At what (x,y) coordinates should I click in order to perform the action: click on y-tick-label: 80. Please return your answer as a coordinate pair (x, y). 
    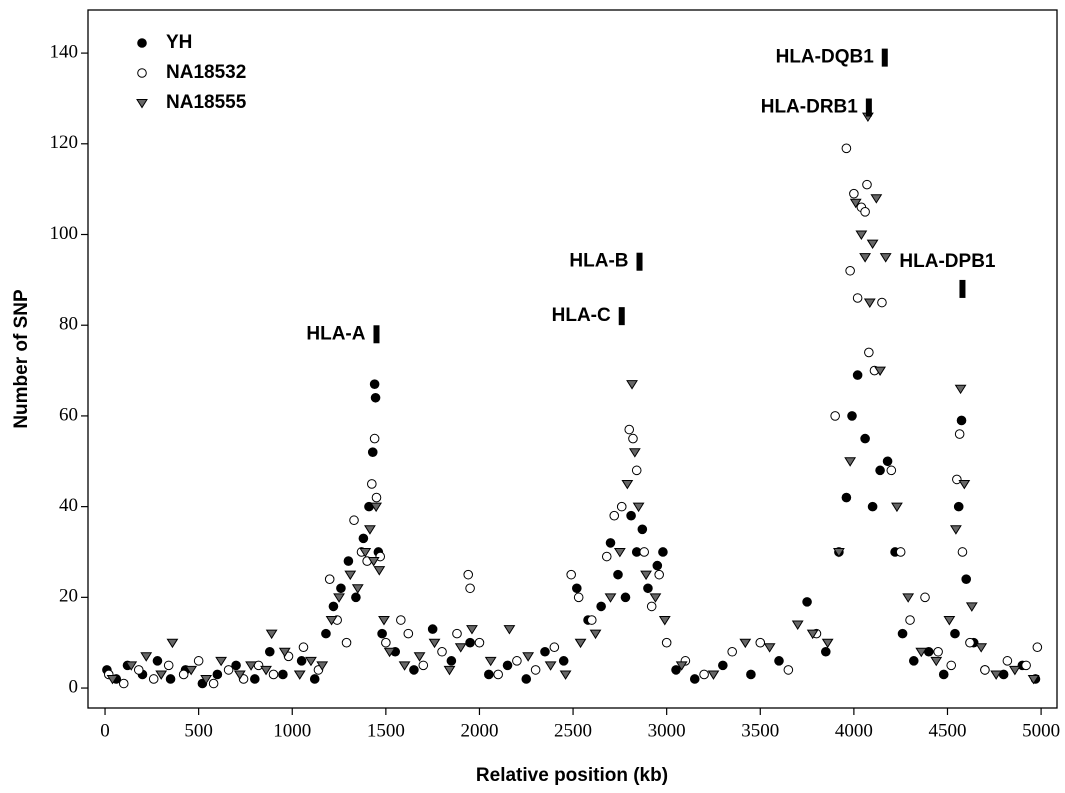
    Looking at the image, I should click on (68, 324).